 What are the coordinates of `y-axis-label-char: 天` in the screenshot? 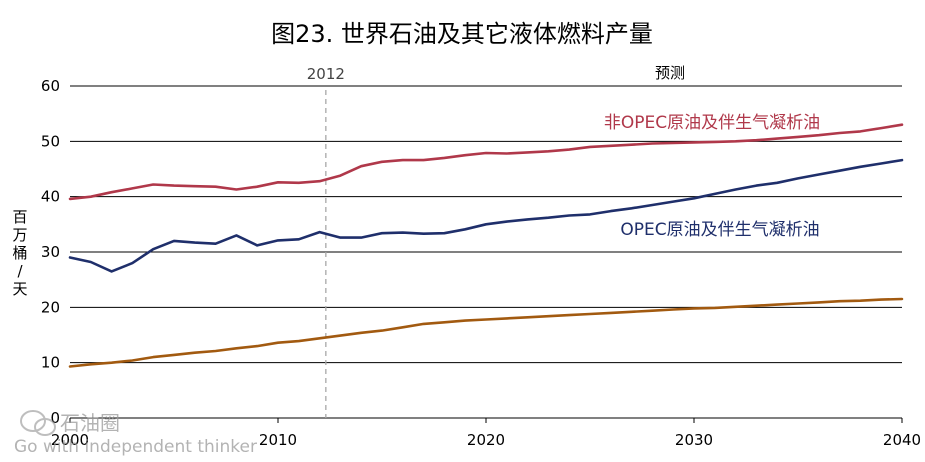 It's located at (19, 289).